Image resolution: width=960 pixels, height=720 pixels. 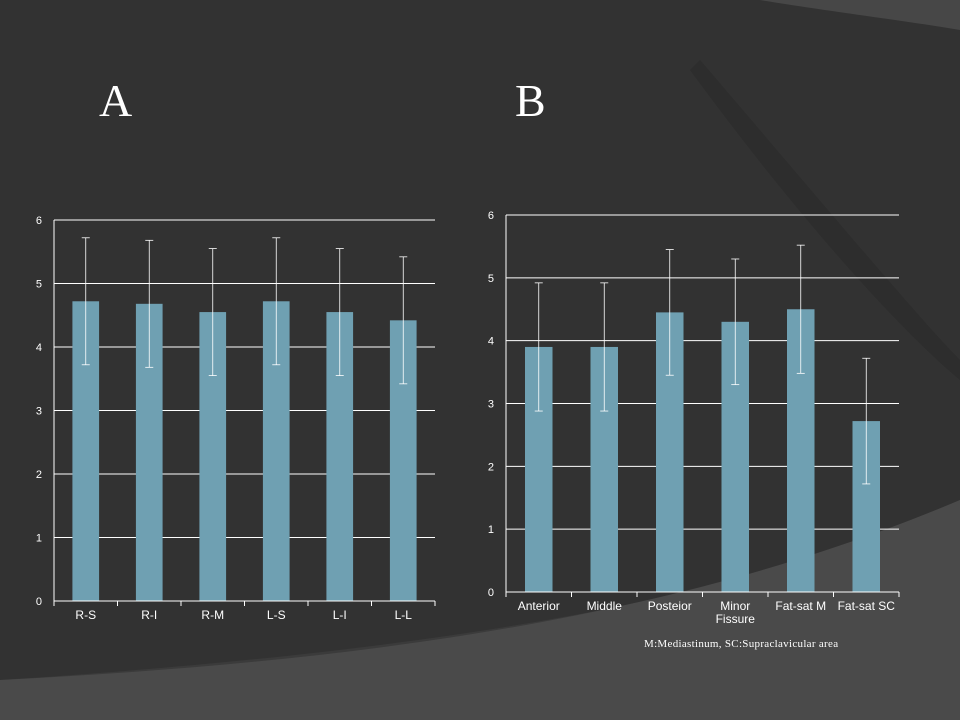 What do you see at coordinates (539, 606) in the screenshot?
I see `chart-b-x-tick-label: Anterior` at bounding box center [539, 606].